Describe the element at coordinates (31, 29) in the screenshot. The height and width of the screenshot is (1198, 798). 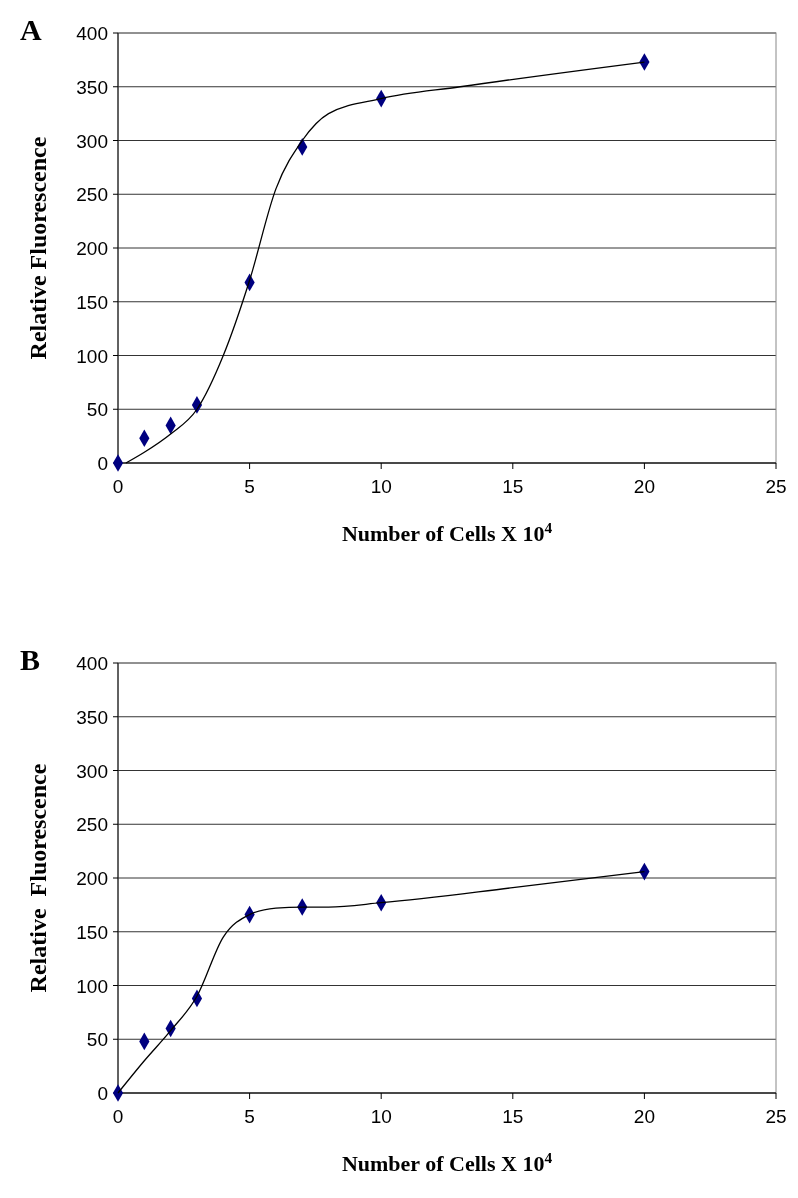
I see `chart-title: A` at that location.